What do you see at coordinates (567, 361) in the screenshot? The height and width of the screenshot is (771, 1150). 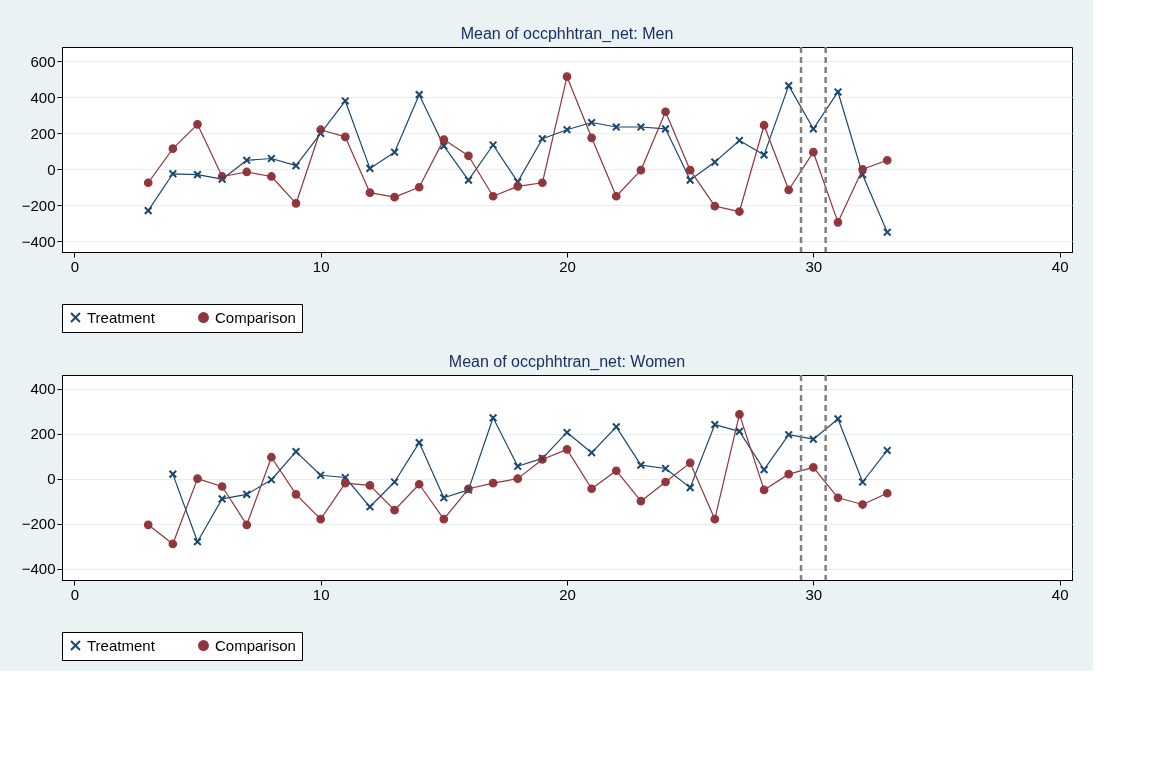 I see `chart-title: Mean of occphhtran_net: Women` at bounding box center [567, 361].